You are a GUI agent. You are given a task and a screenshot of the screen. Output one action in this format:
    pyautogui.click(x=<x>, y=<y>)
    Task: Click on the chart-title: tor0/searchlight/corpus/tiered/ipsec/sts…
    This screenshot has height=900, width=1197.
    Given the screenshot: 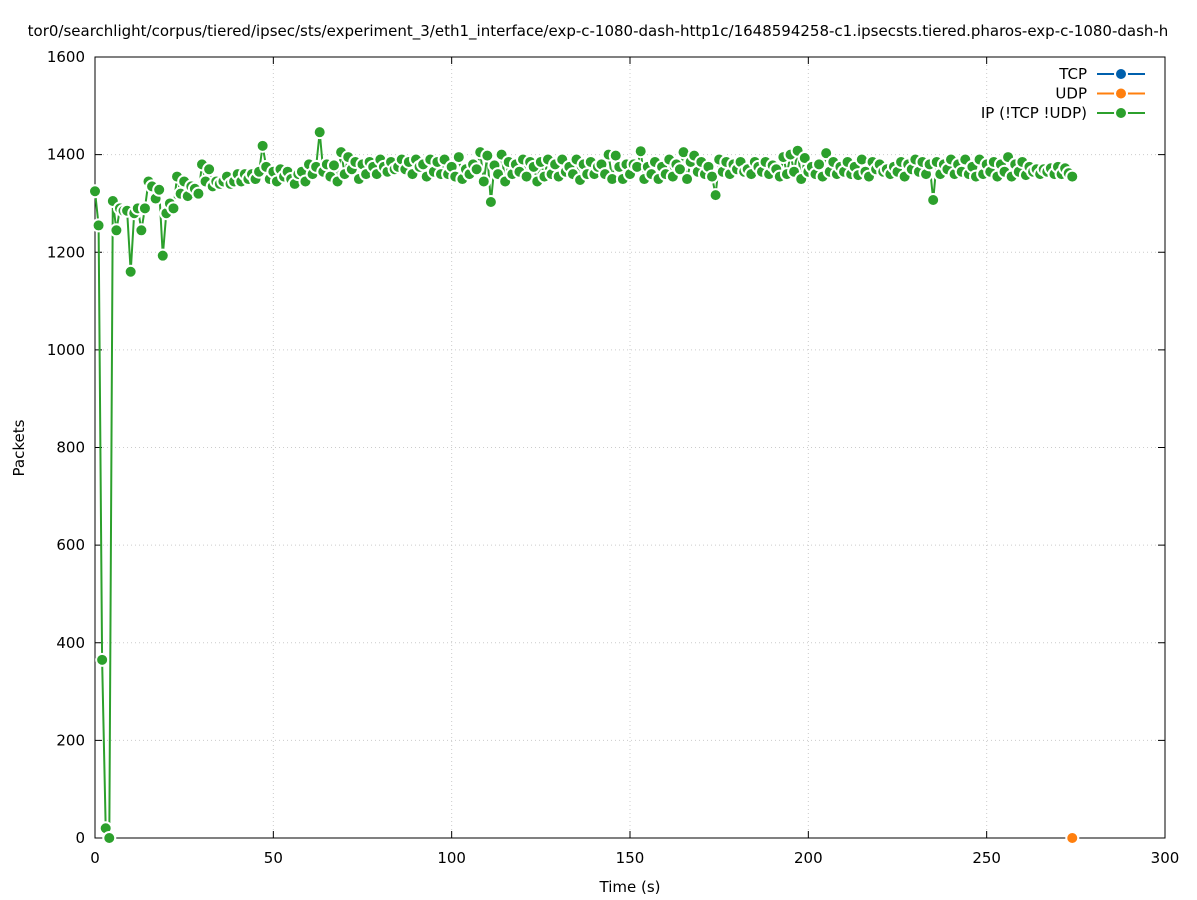 What is the action you would take?
    pyautogui.click(x=598, y=31)
    